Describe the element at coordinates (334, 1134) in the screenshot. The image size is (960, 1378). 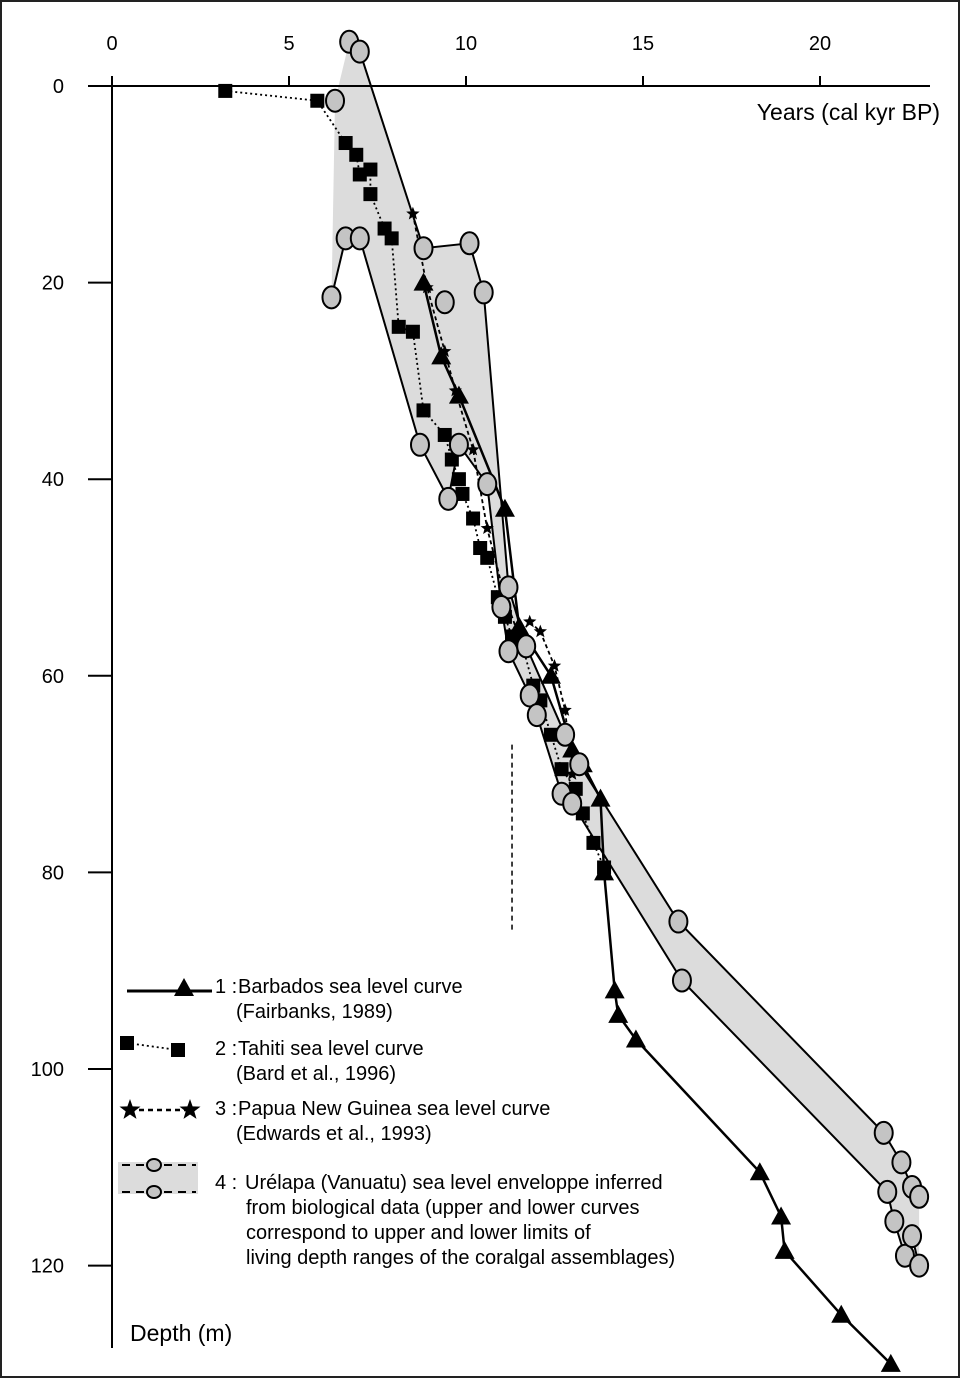
I see `legend-label-continuation: (Edwards et al., 1993)` at that location.